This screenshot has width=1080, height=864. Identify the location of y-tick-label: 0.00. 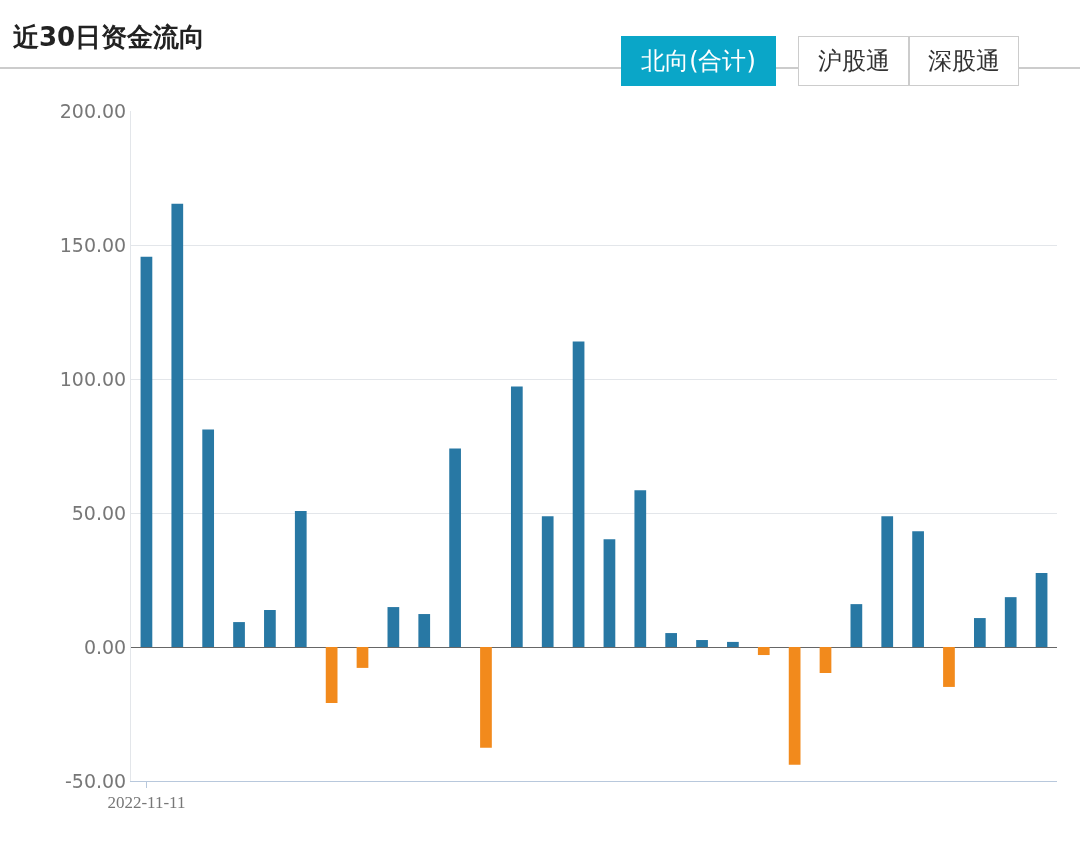
(105, 646).